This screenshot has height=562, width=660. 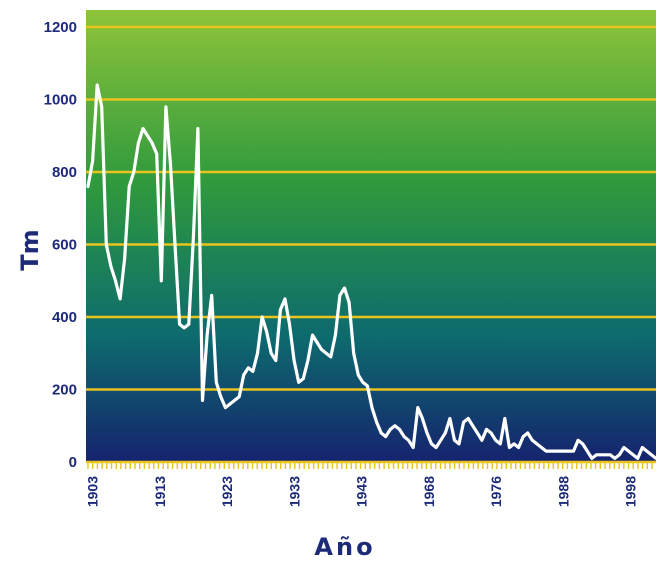 I want to click on x-axis-ticks: 1903 1913 1923 1933 1943 1968 1976 1988 1998, so click(x=369, y=485).